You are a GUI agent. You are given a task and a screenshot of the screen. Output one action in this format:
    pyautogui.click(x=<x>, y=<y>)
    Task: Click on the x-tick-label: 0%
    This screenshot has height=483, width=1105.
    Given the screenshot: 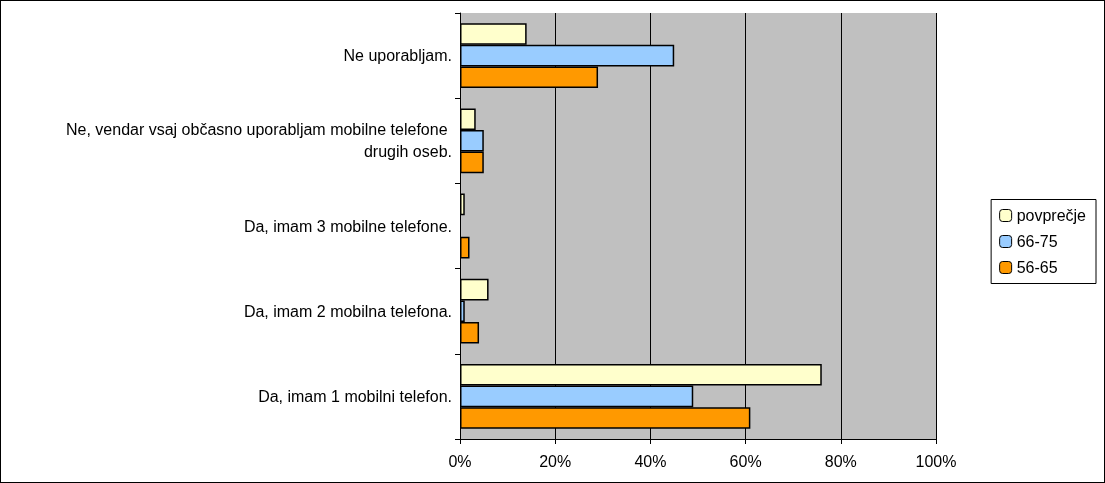 What is the action you would take?
    pyautogui.click(x=460, y=461)
    